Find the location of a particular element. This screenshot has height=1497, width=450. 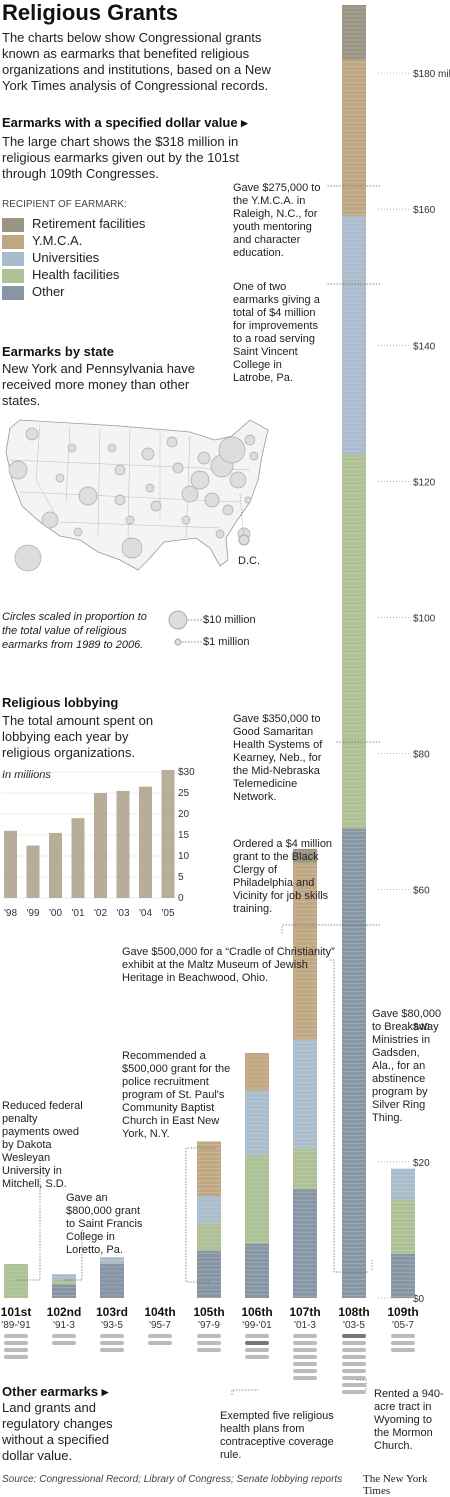

lobbying-xtick-label: '04 is located at coordinates (145, 913).